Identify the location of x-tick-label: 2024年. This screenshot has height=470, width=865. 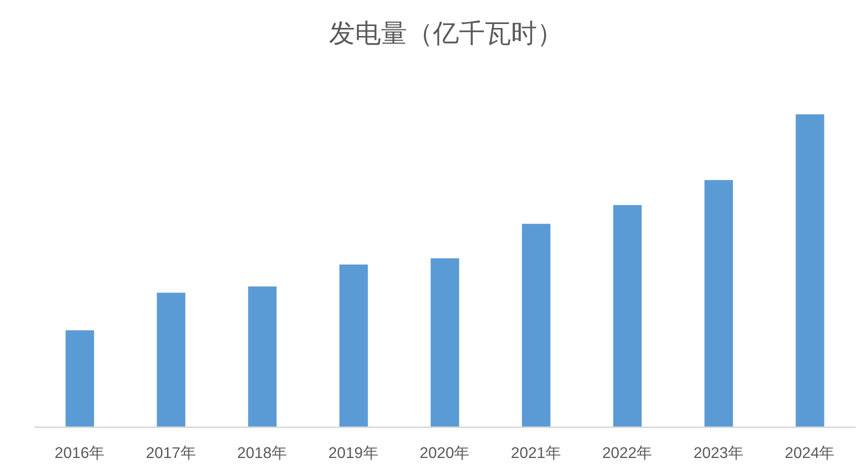
(810, 453).